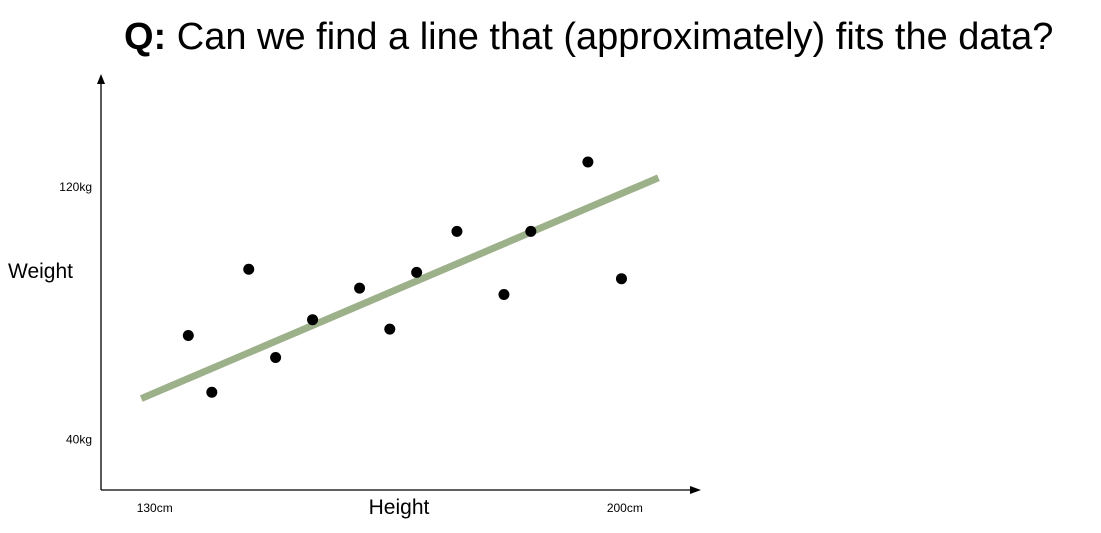 This screenshot has height=533, width=1101. I want to click on x-tick-label: 130cm, so click(155, 508).